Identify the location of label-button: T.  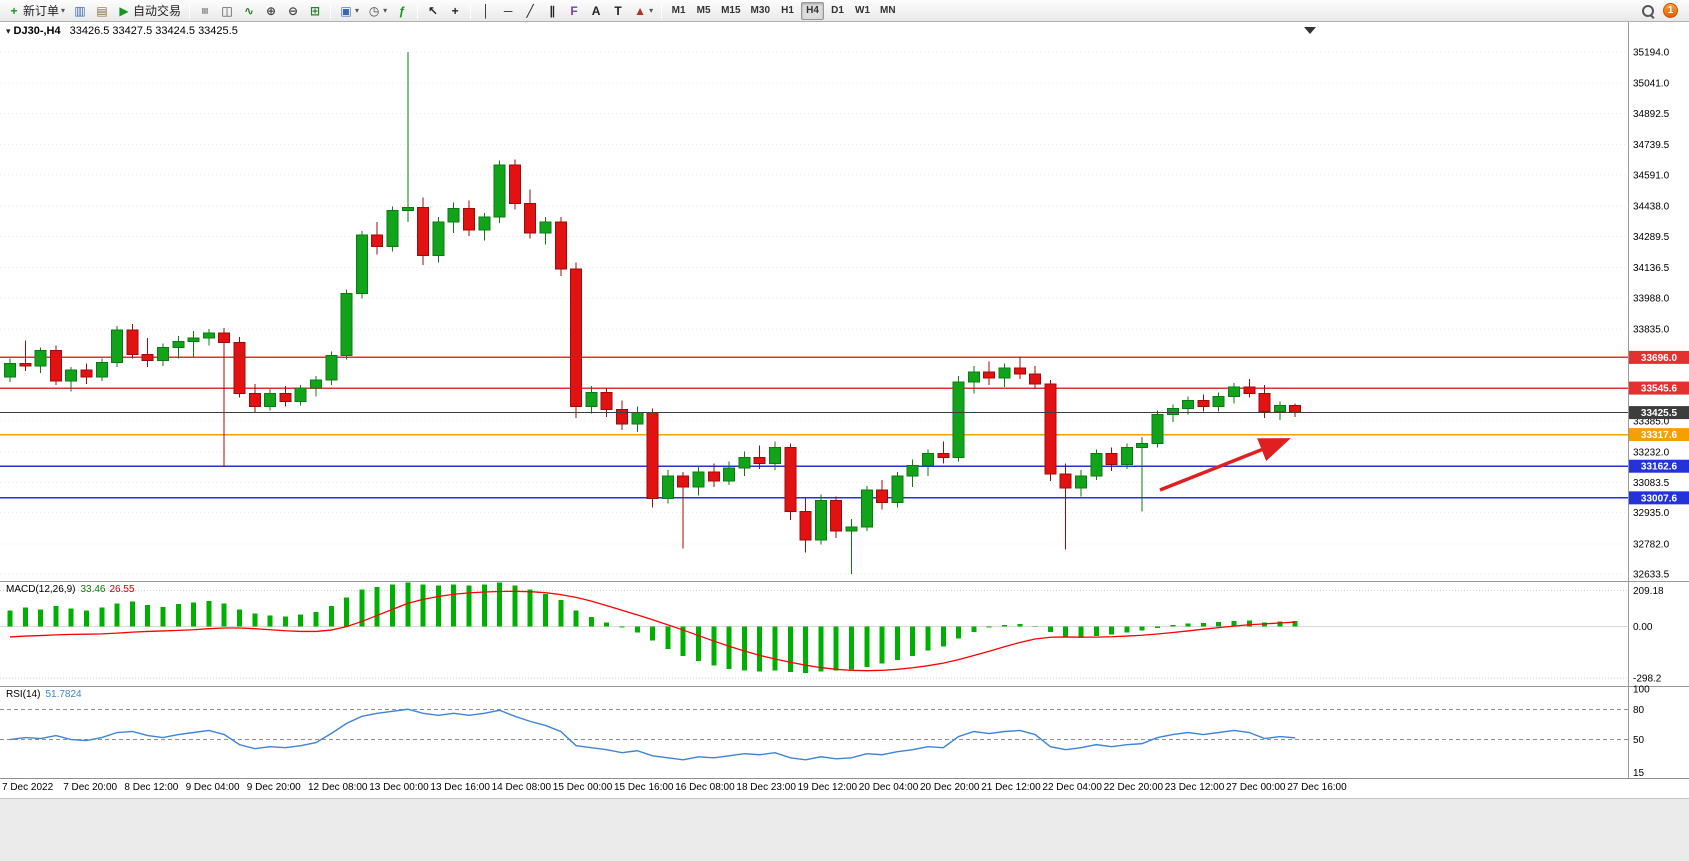
(618, 11).